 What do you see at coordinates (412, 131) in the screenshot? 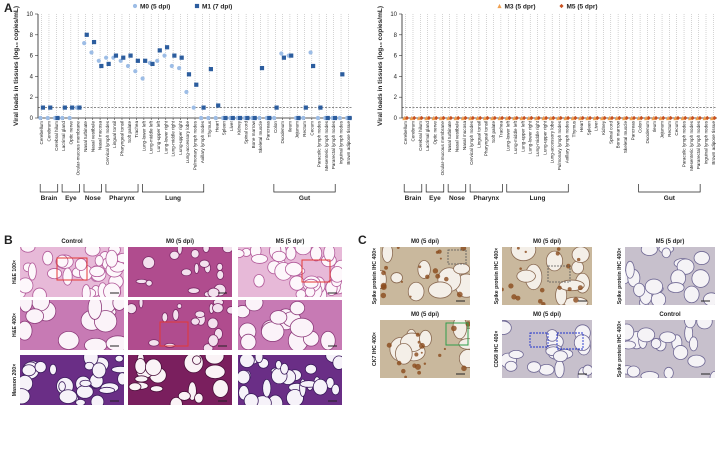
I see `x-tick-label: Cerebrum` at bounding box center [412, 131].